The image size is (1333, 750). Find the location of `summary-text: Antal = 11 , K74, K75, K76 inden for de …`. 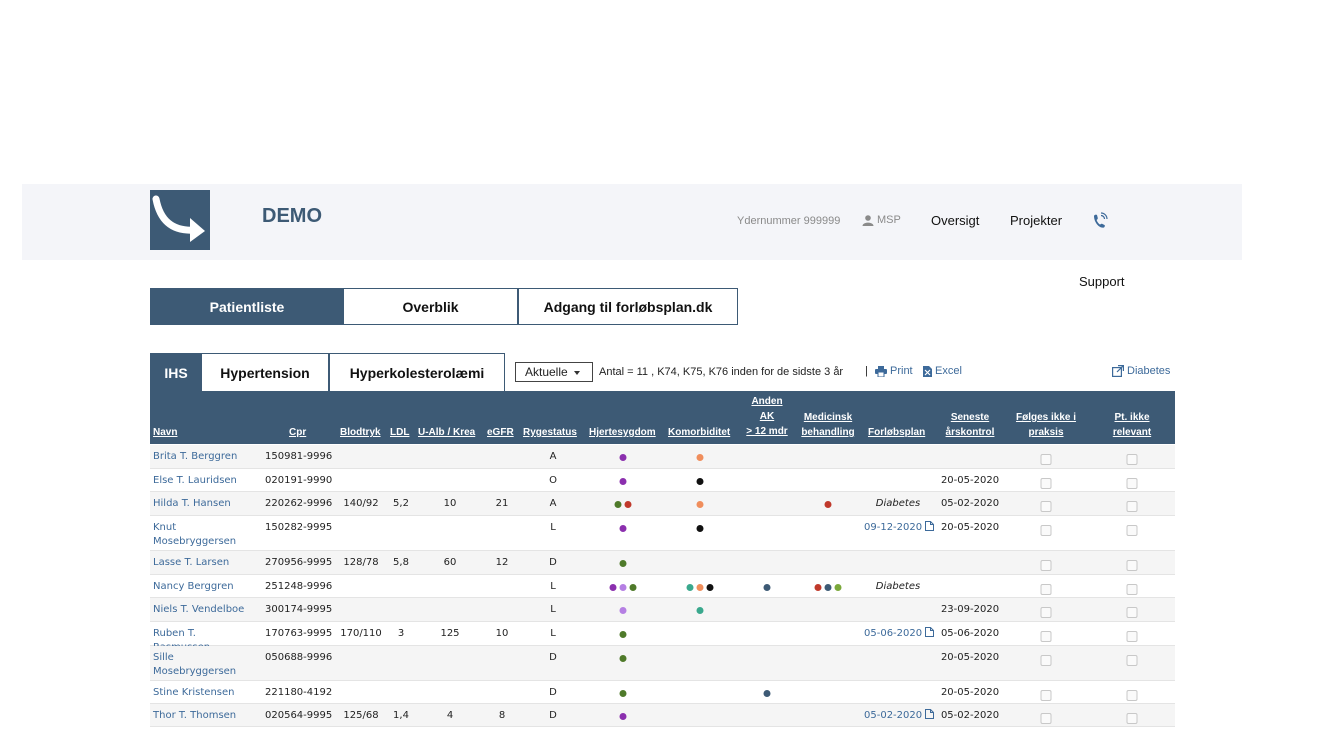

summary-text: Antal = 11 , K74, K75, K76 inden for de … is located at coordinates (721, 372).